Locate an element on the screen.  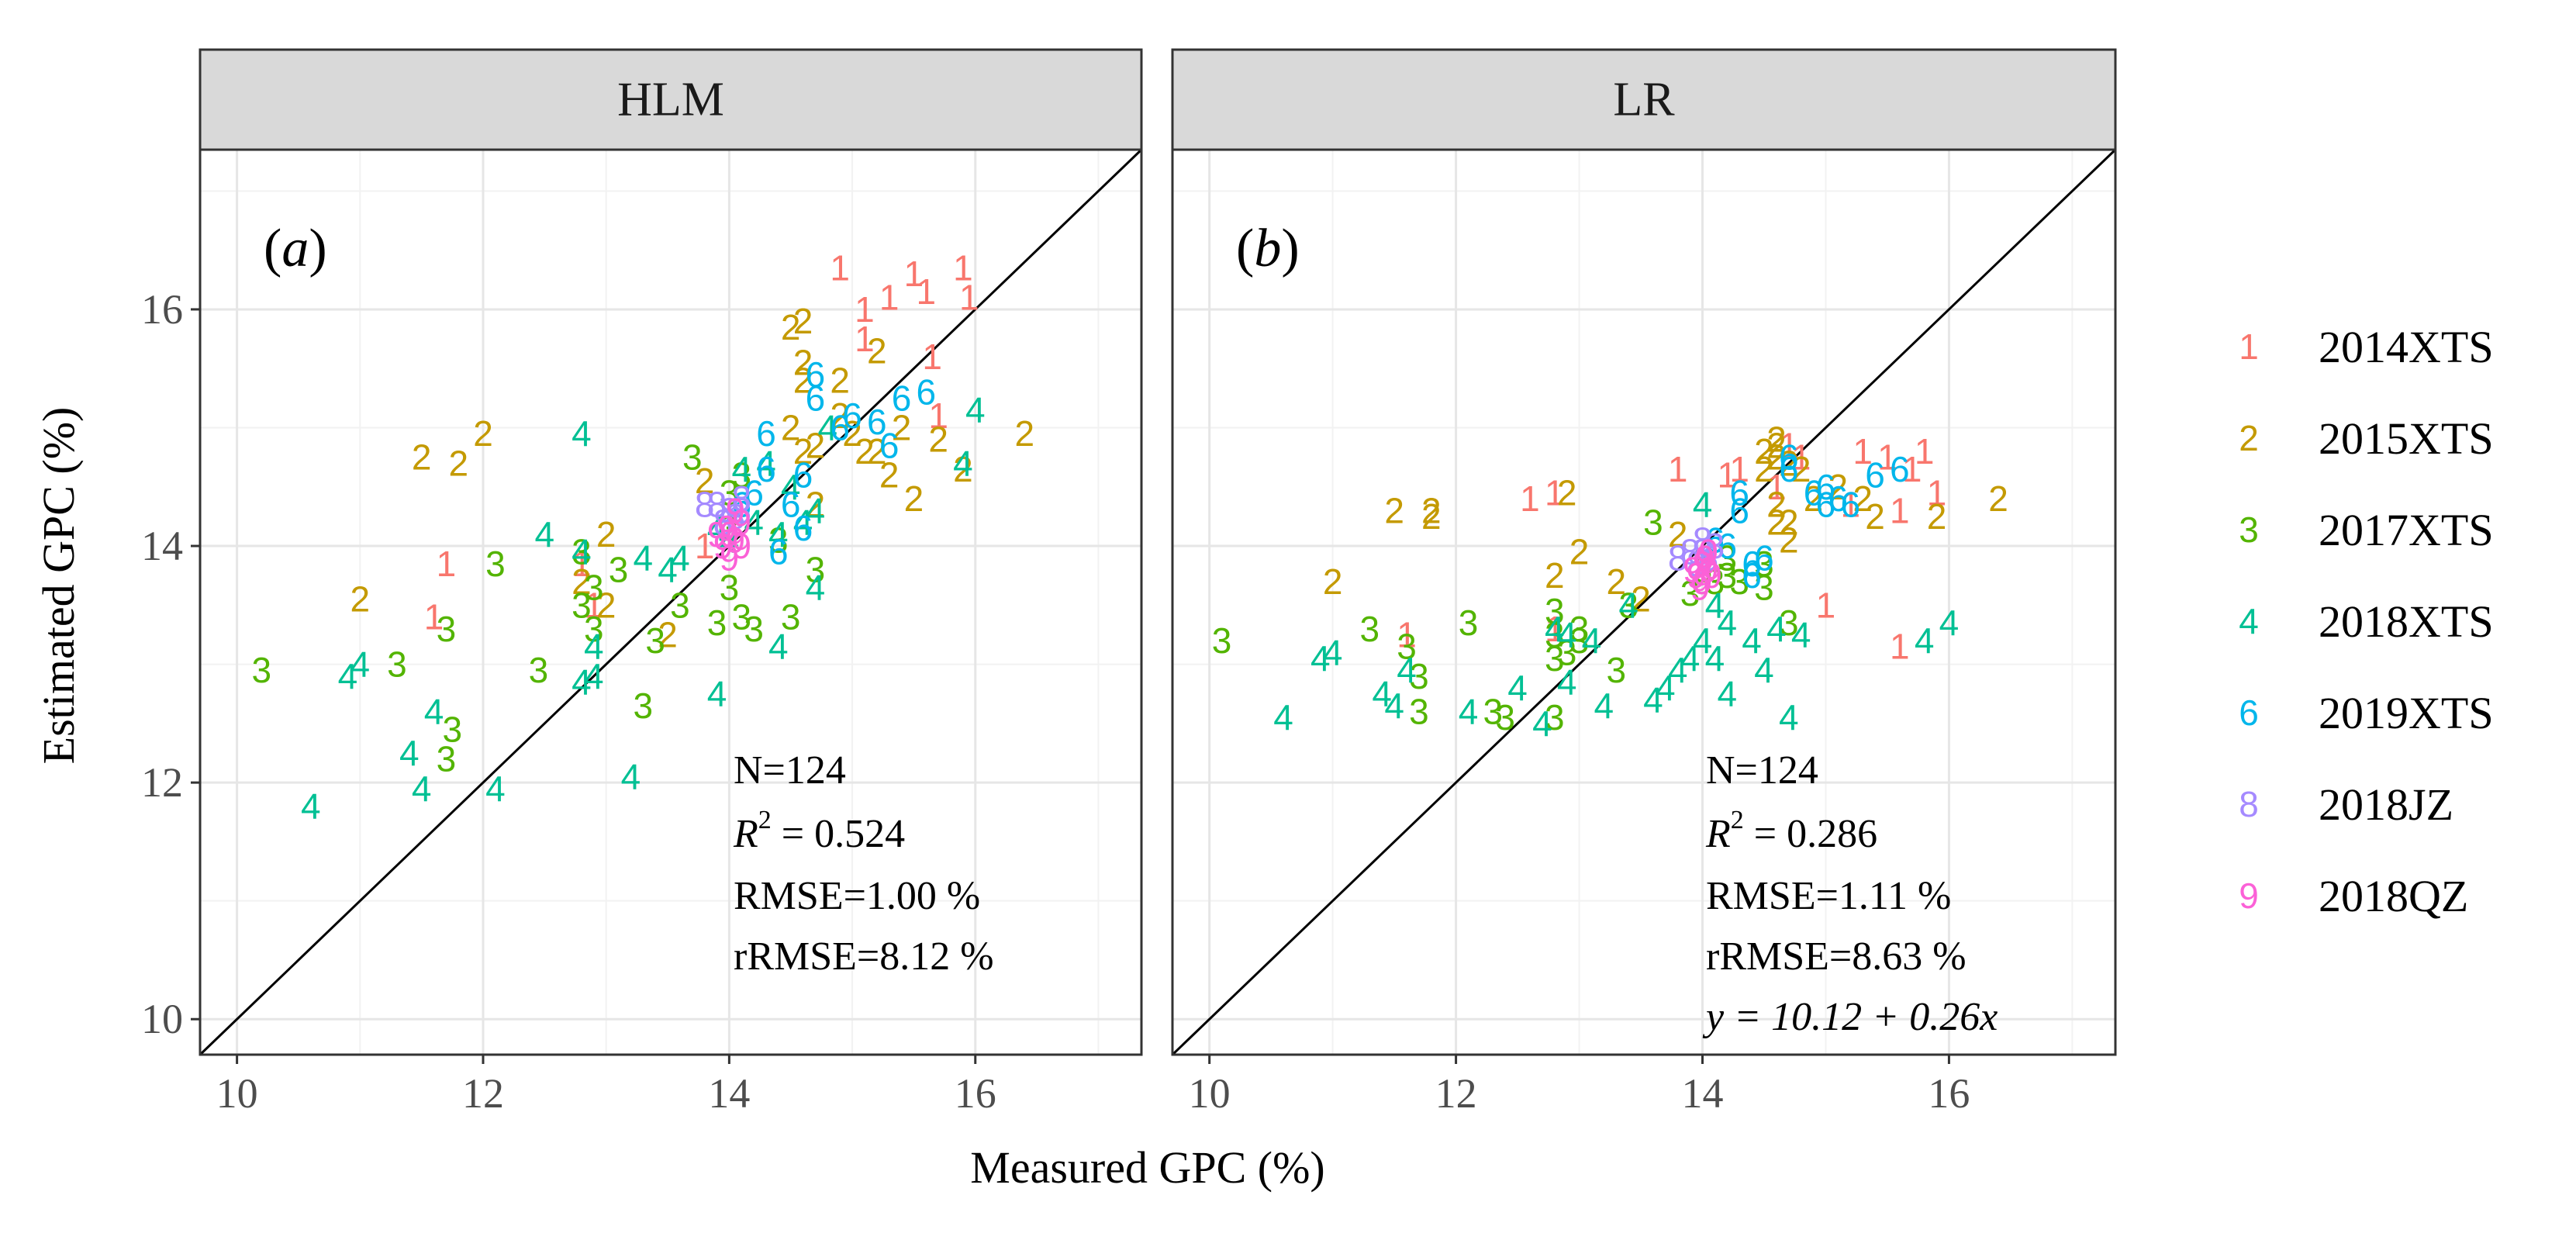
legend-label: 2014XTS is located at coordinates (2406, 347).